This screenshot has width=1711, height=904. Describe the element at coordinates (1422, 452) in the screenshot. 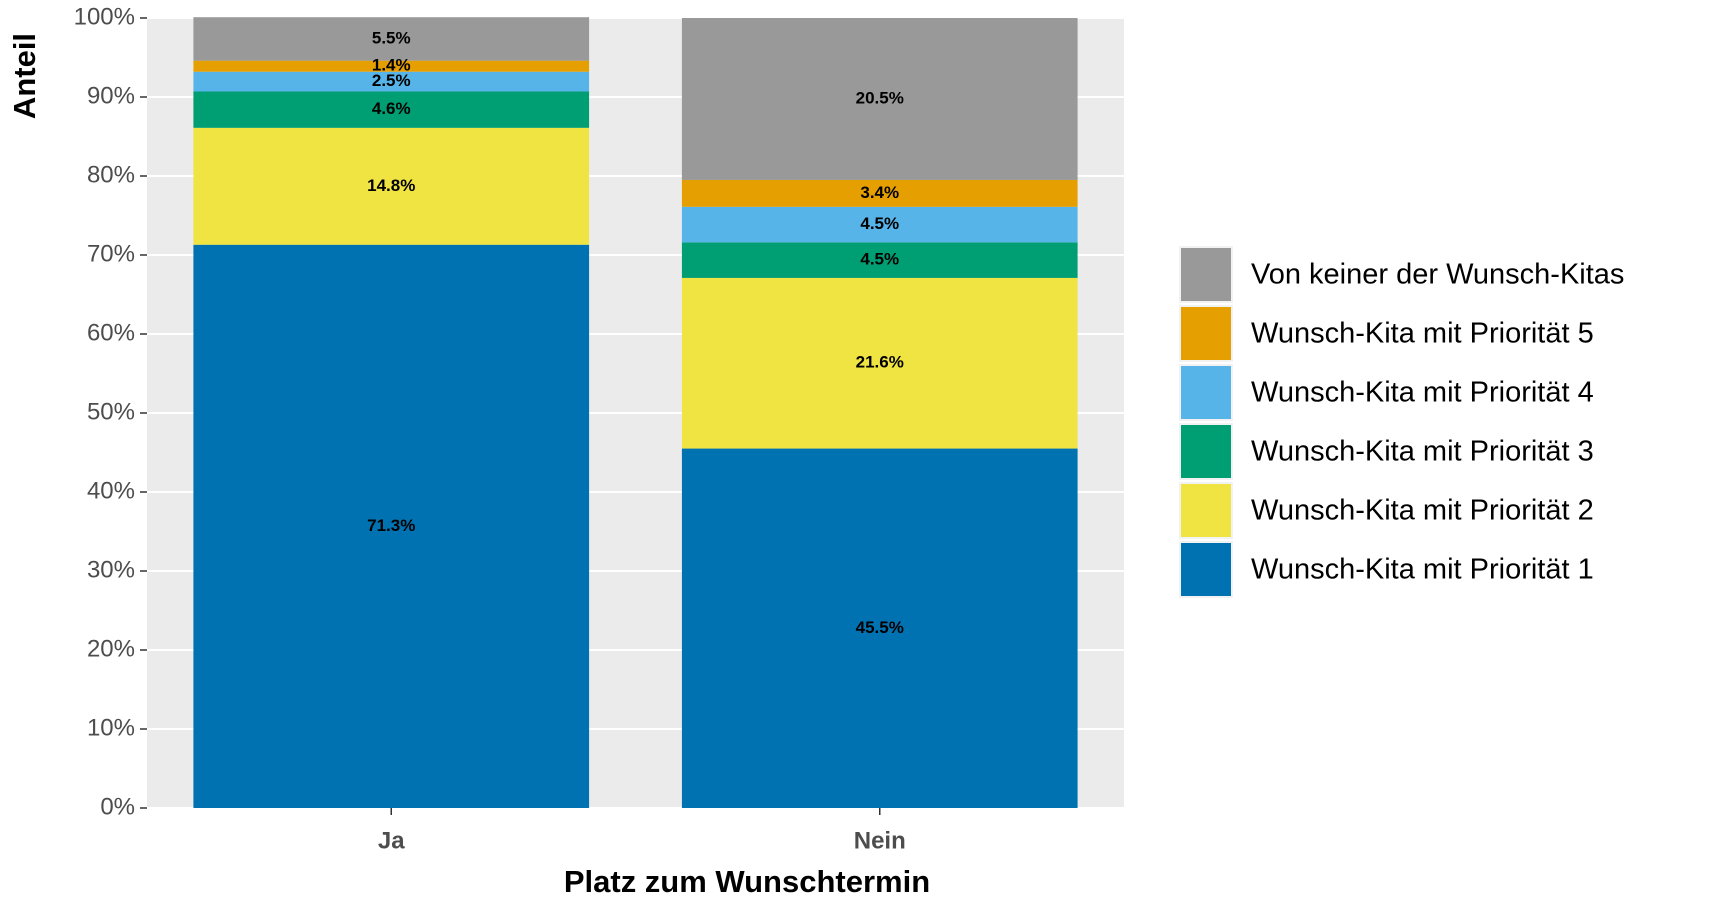

I see `legend-label: Wunsch-Kita mit Priorität 3` at that location.